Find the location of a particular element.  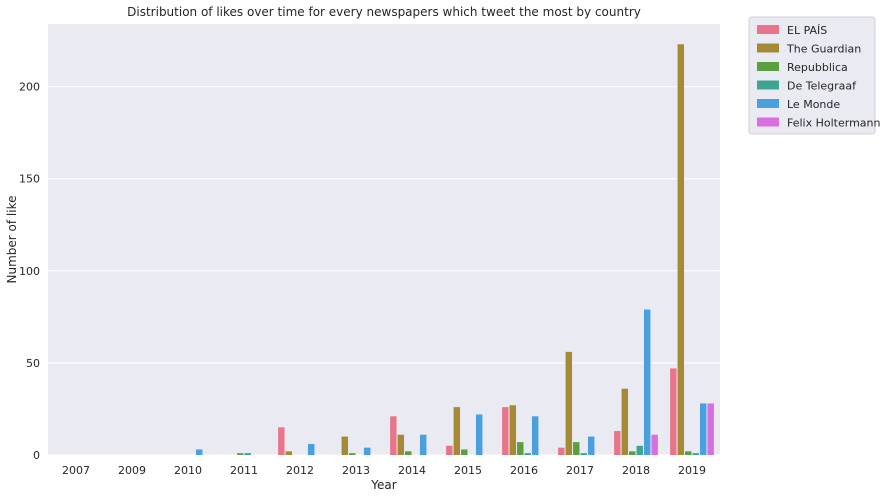

x-tick-label: 2010 is located at coordinates (188, 470).